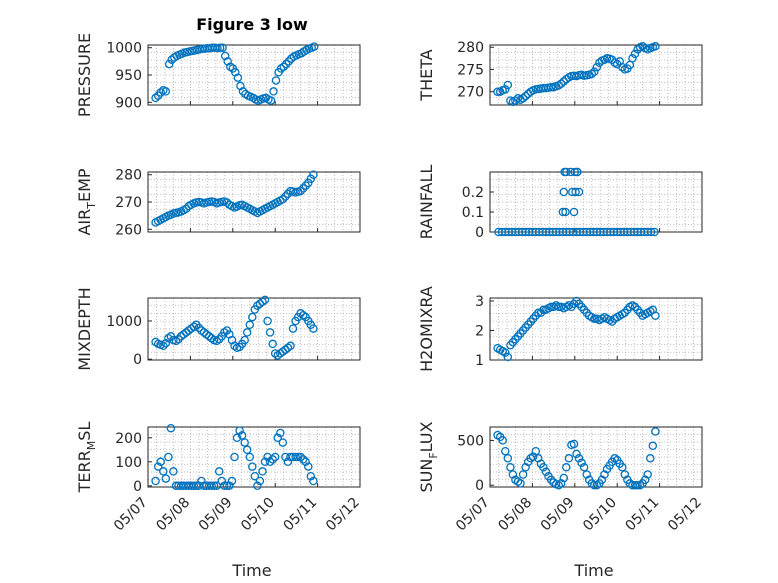 The width and height of the screenshot is (778, 583). I want to click on panel-air-temp: 260 270 280 AIRTEMP, so click(218, 203).